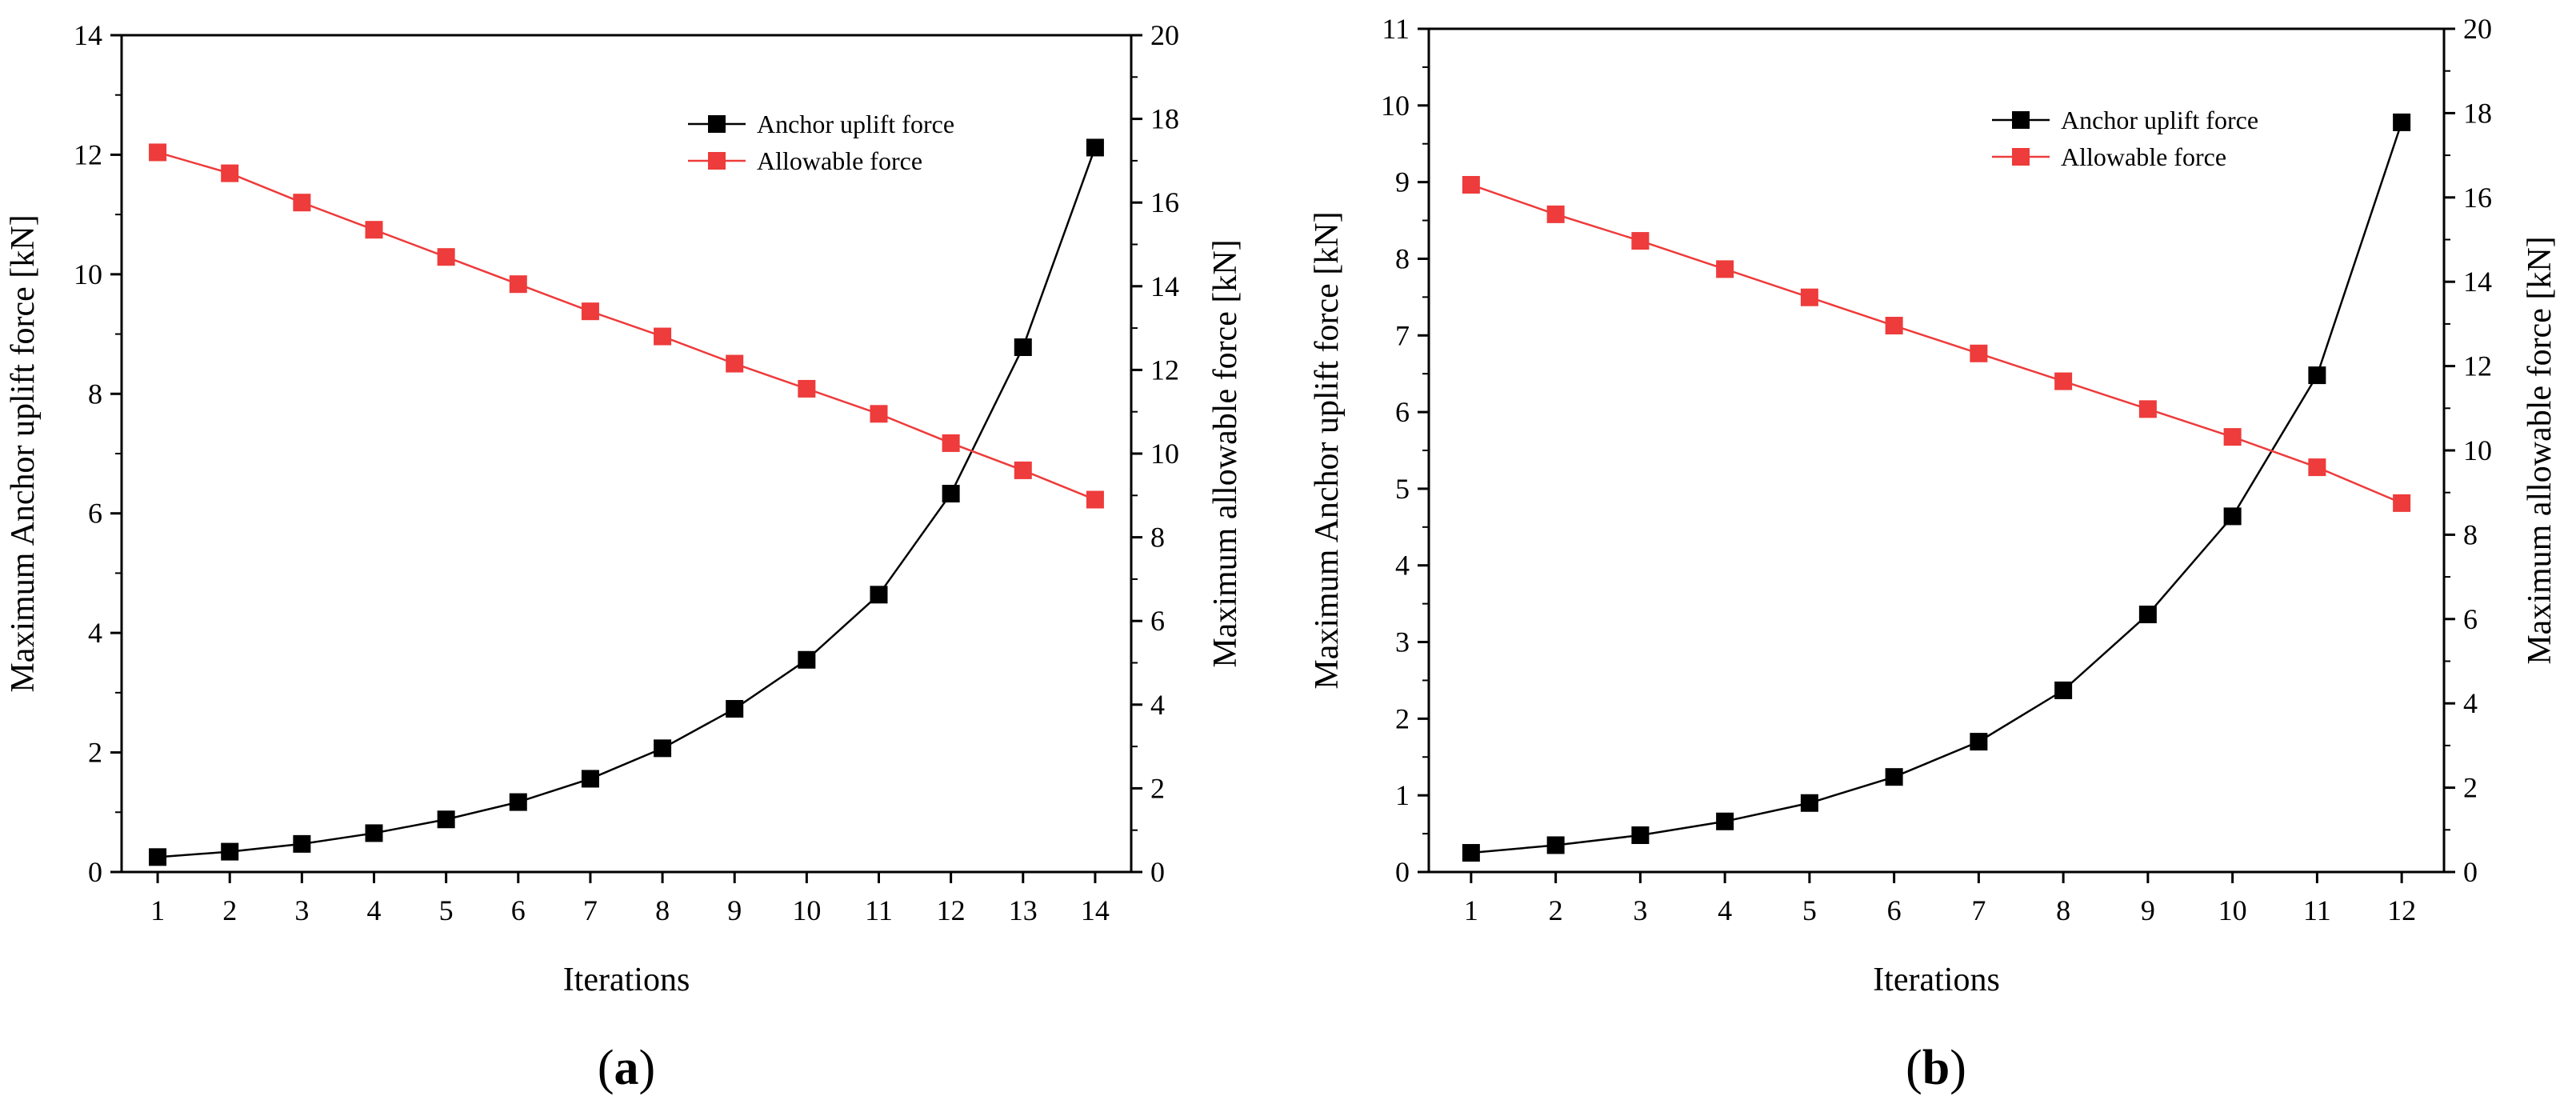  Describe the element at coordinates (626, 1068) in the screenshot. I see `panel-label: (a)` at that location.